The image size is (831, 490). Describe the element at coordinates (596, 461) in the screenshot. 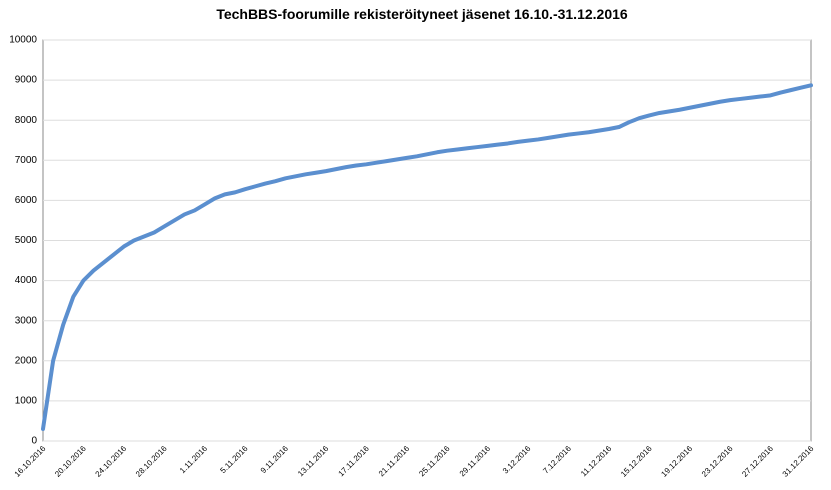

I see `x-tick-label: 11.12.2016` at that location.